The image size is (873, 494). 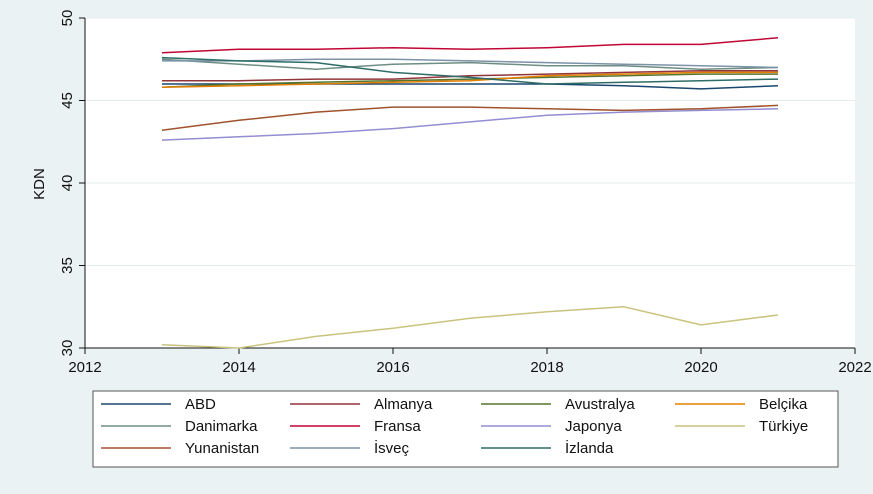 What do you see at coordinates (67, 265) in the screenshot?
I see `y-tick-label: 35` at bounding box center [67, 265].